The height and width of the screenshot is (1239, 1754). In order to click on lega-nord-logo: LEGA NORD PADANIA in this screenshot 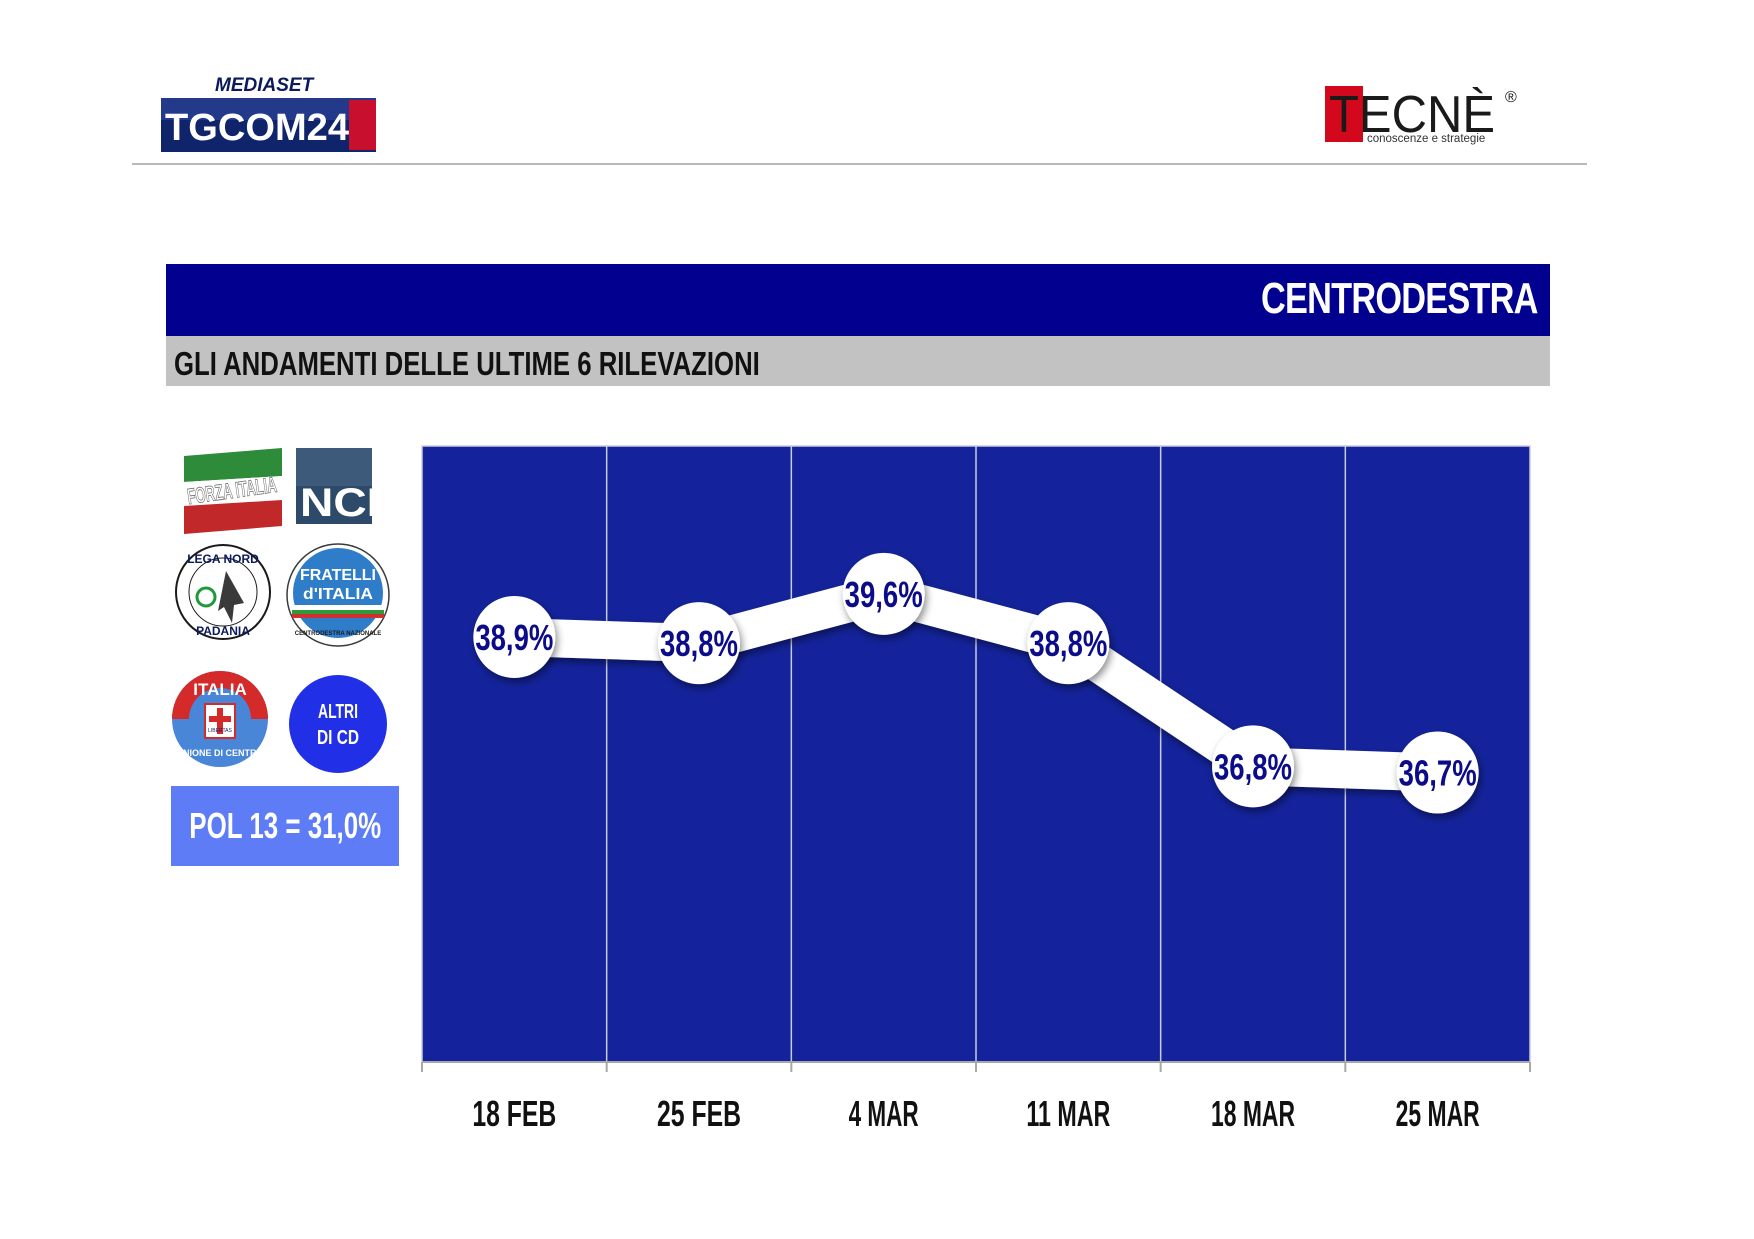, I will do `click(223, 592)`.